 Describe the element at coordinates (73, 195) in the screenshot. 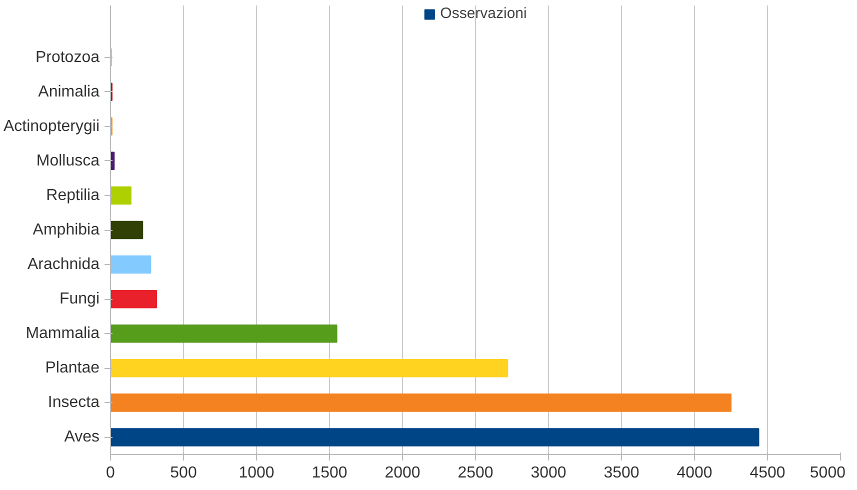

I see `y-tick-label: Reptilia` at that location.